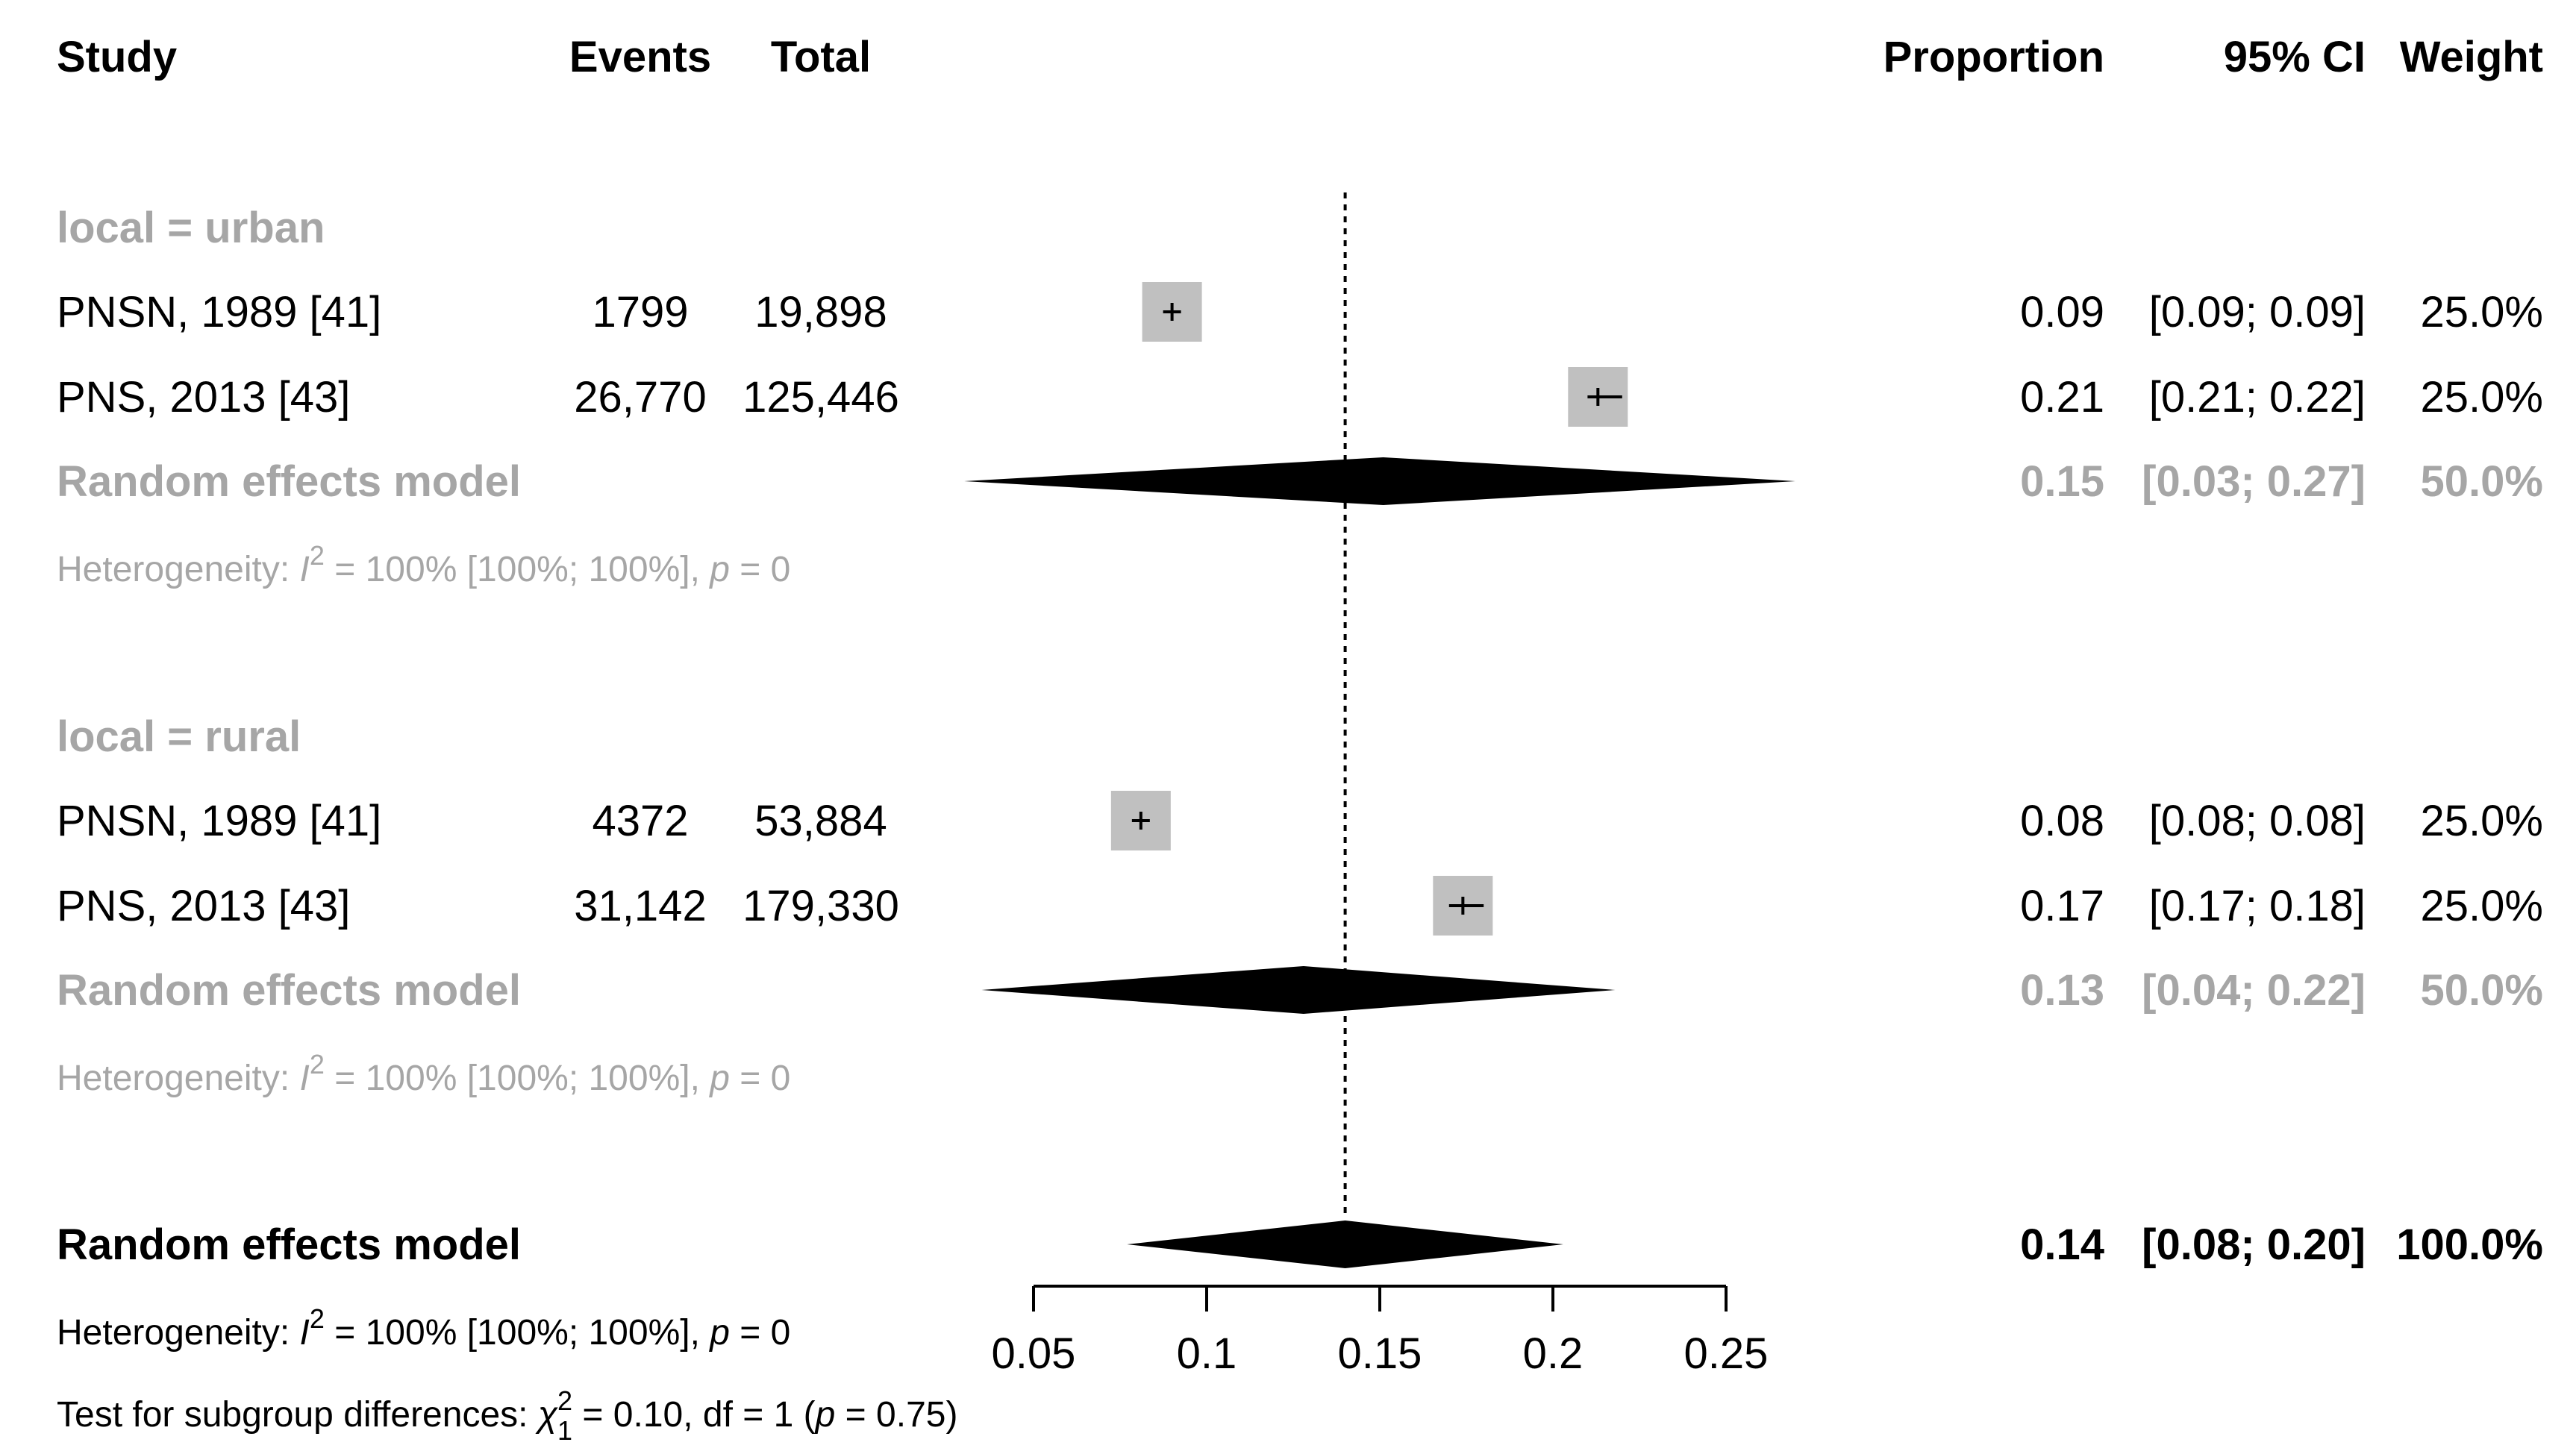 The height and width of the screenshot is (1454, 2576). I want to click on subgroup-model-proportion: 0.13, so click(2062, 990).